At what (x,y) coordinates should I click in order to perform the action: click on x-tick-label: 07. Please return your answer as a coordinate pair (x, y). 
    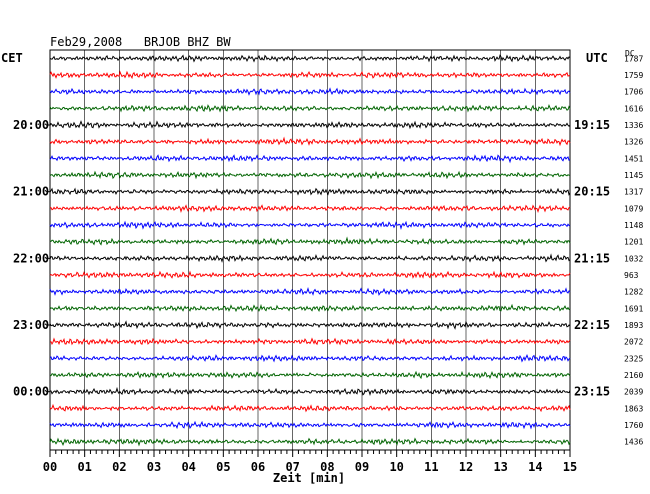
    Looking at the image, I should click on (292, 467).